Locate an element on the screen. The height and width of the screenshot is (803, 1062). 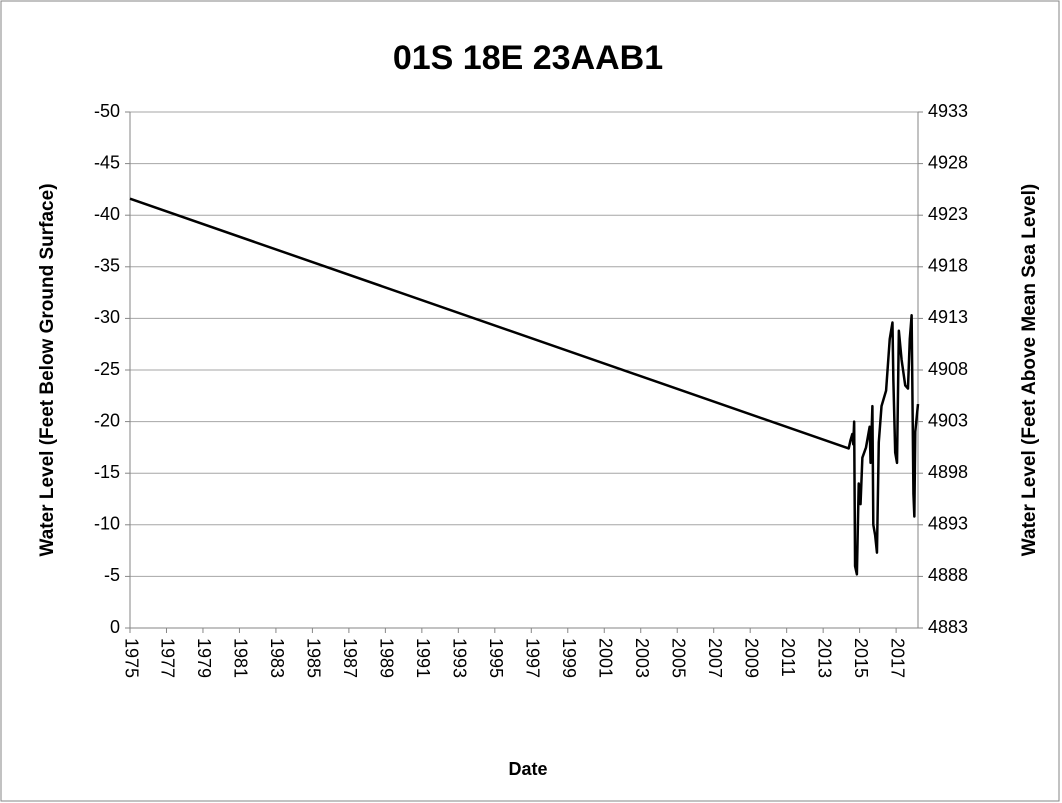
x-tick-label: 2007 is located at coordinates (715, 658).